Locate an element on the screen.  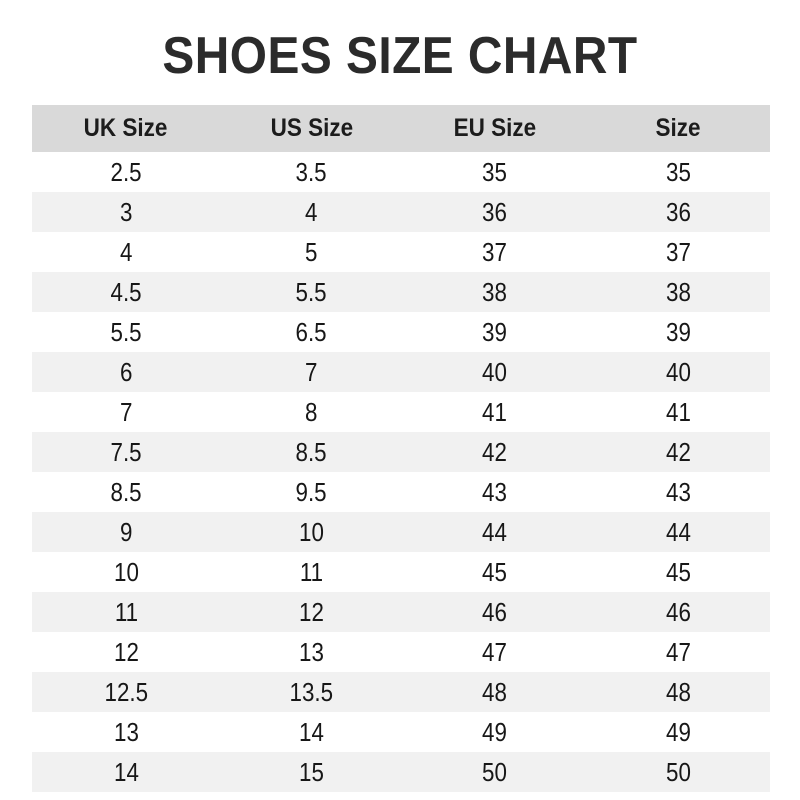
cell-us-size: 13.5 is located at coordinates (311, 692).